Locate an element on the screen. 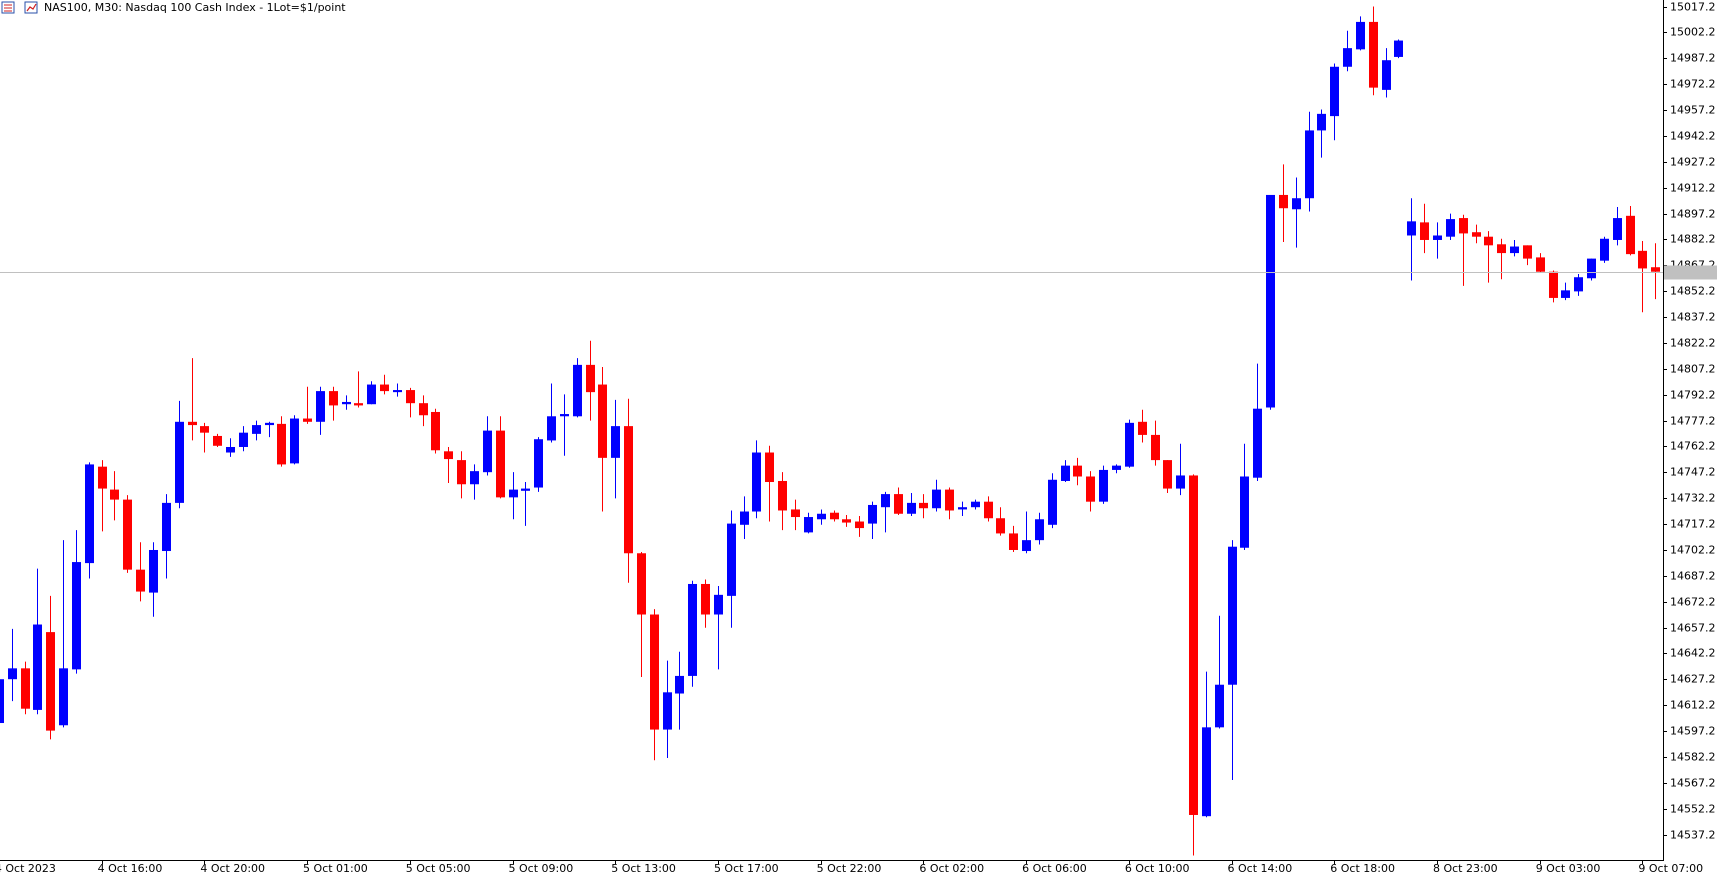 The height and width of the screenshot is (877, 1719). x-tick-label: 6 Oct 18:00 is located at coordinates (1362, 868).